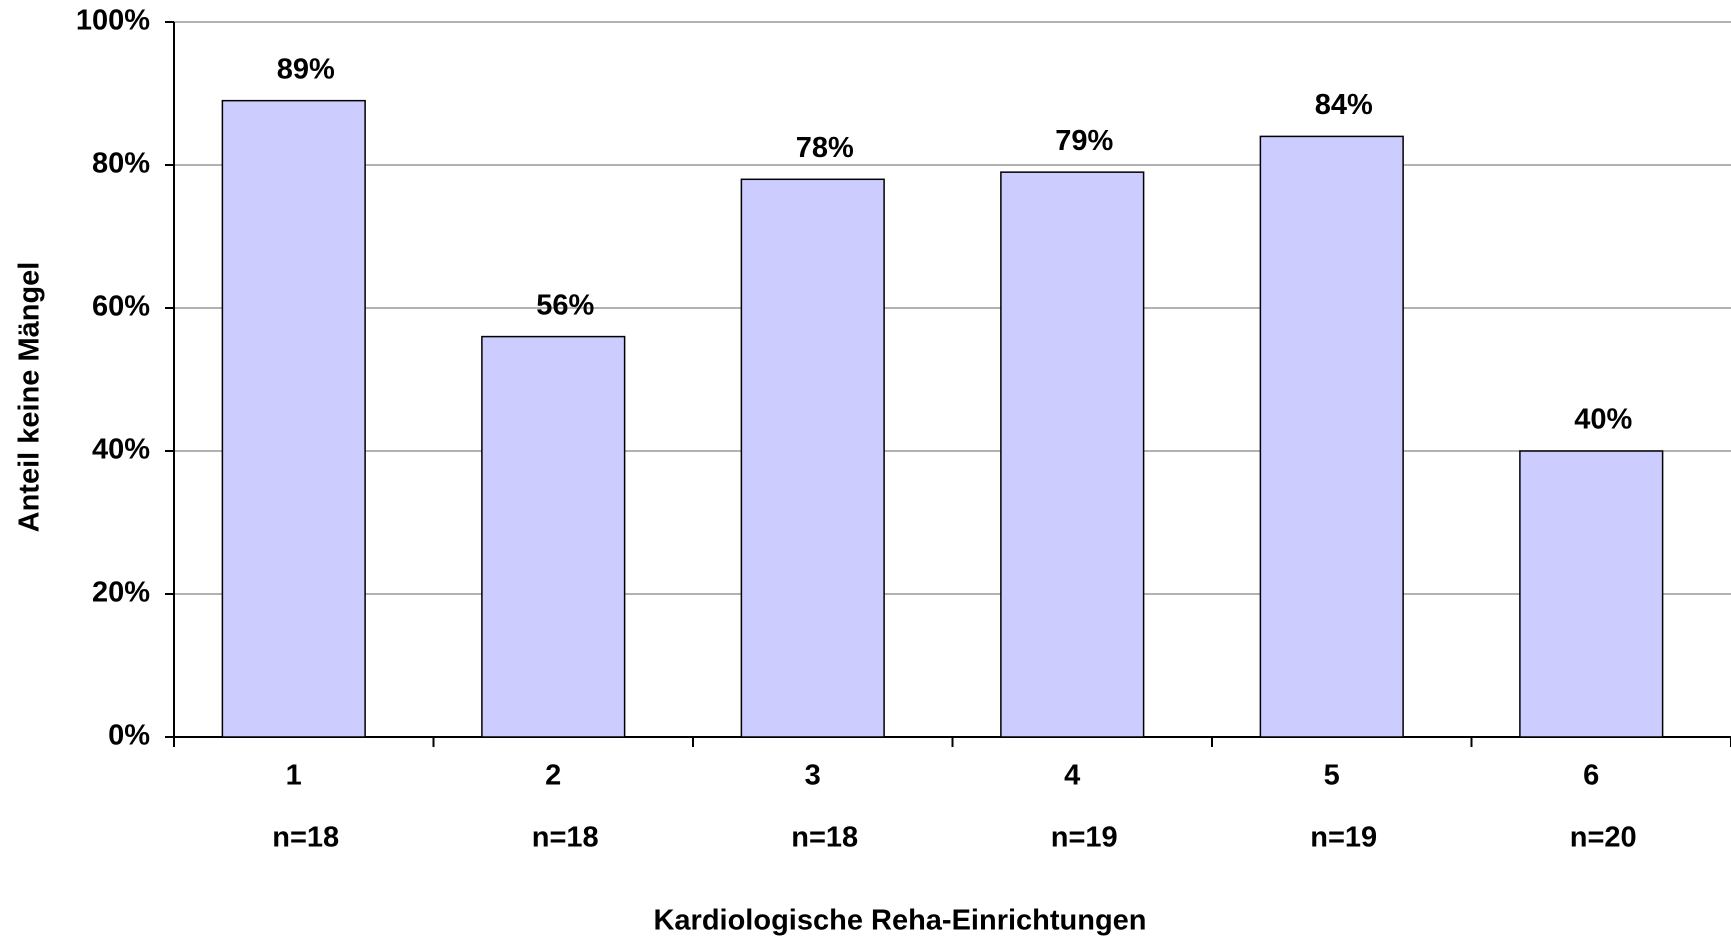  I want to click on x-tick-label: 2, so click(553, 776).